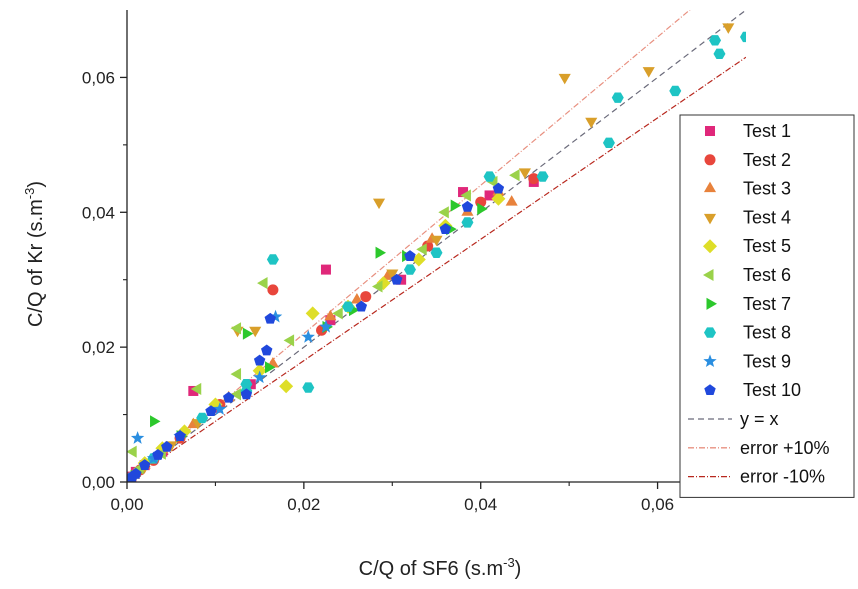 The width and height of the screenshot is (858, 589). Describe the element at coordinates (98, 212) in the screenshot. I see `y-tick-label: 0,04` at that location.